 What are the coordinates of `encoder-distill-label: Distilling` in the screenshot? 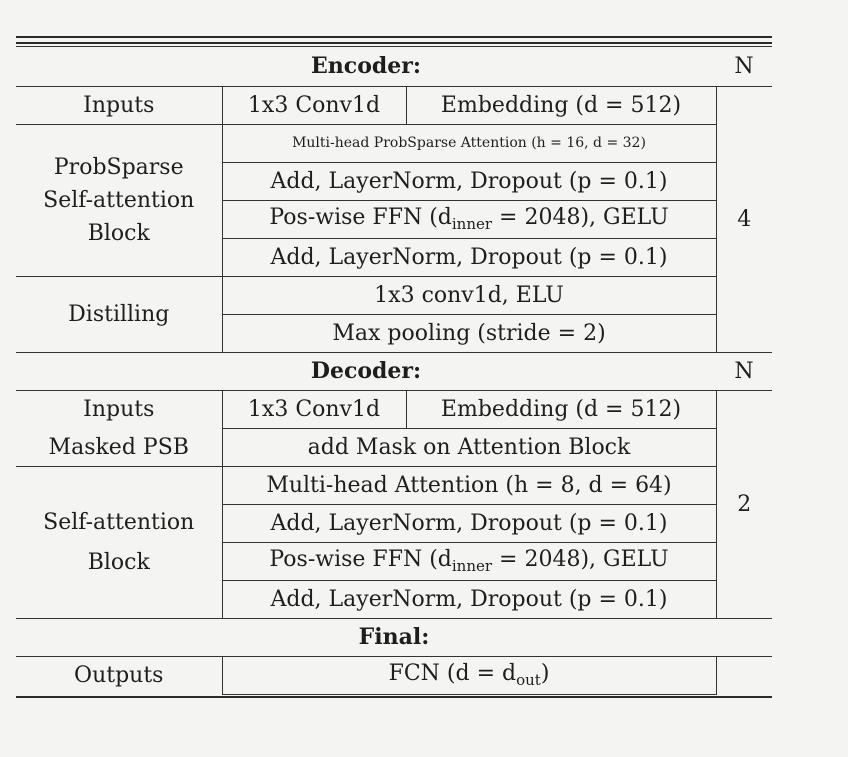 It's located at (119, 314).